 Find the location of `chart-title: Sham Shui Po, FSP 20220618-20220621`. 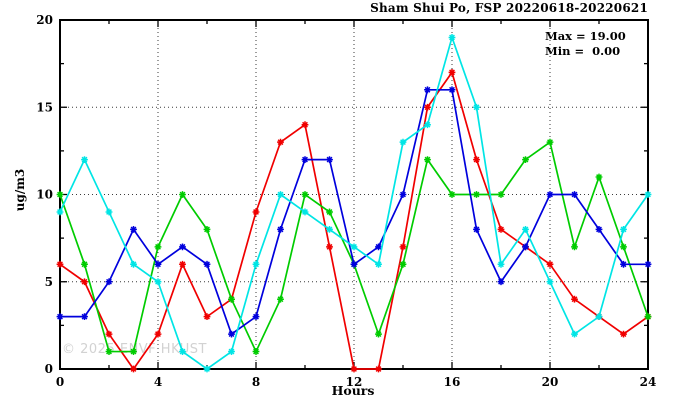

chart-title: Sham Shui Po, FSP 20220618-20220621 is located at coordinates (509, 8).